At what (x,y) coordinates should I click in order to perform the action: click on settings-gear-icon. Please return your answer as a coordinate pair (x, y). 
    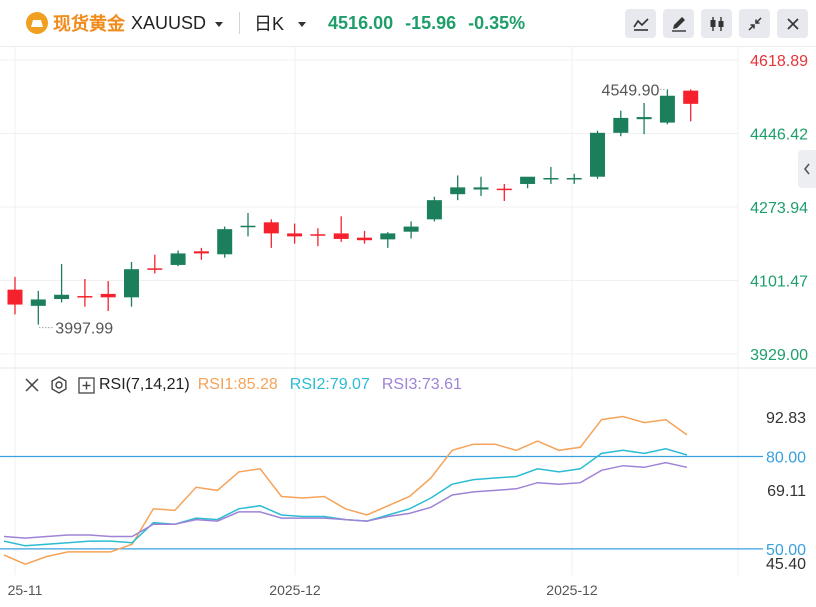
    Looking at the image, I should click on (59, 385).